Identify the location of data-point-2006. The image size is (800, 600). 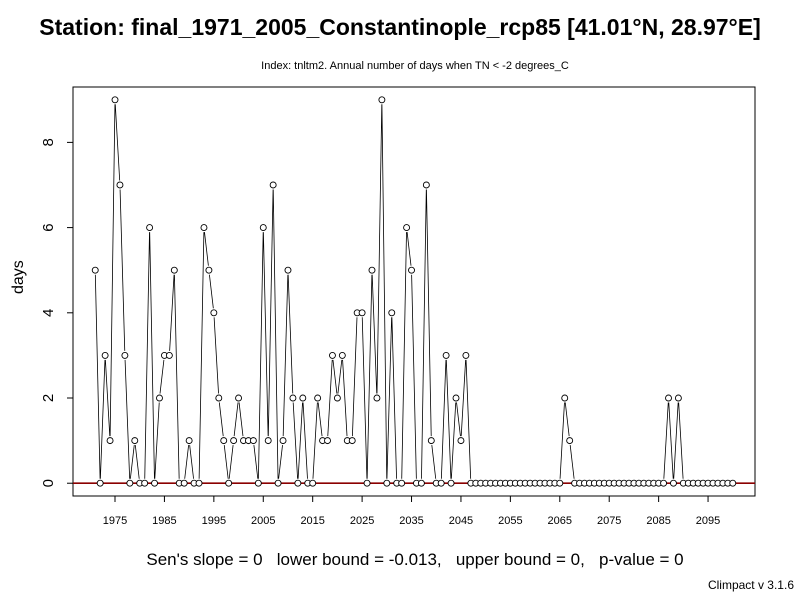
(268, 441).